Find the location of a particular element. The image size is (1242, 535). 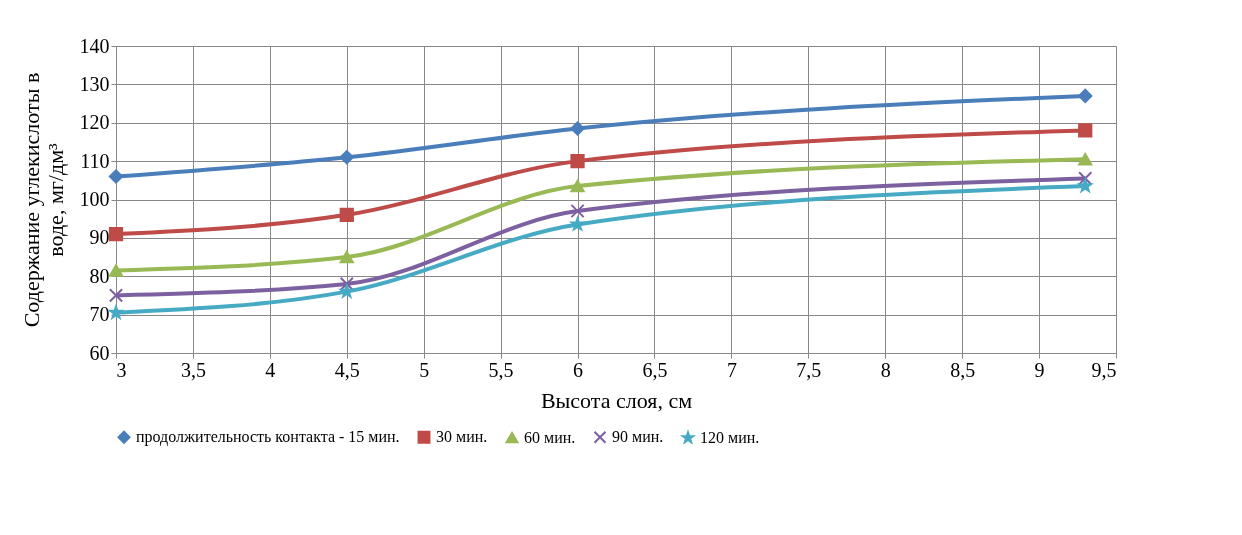

x-tick-label: 9 is located at coordinates (1039, 369).